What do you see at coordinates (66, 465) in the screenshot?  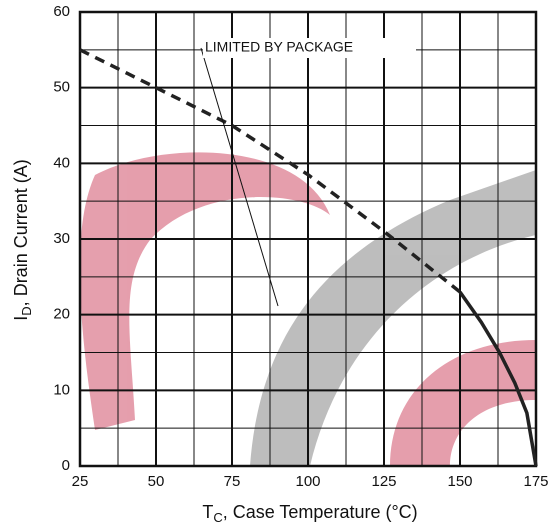 I see `y-tick-label: 0` at bounding box center [66, 465].